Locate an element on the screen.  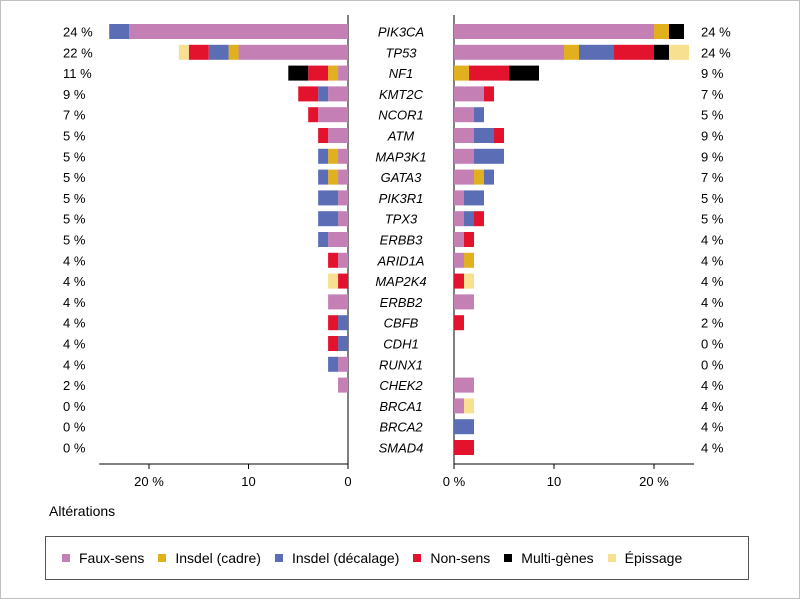
gene-label: ARID1A is located at coordinates (401, 260).